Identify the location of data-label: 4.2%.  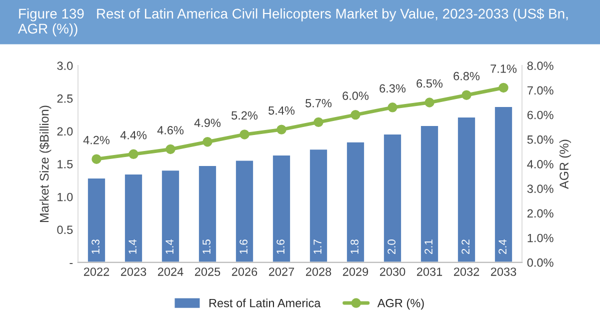
(96, 140).